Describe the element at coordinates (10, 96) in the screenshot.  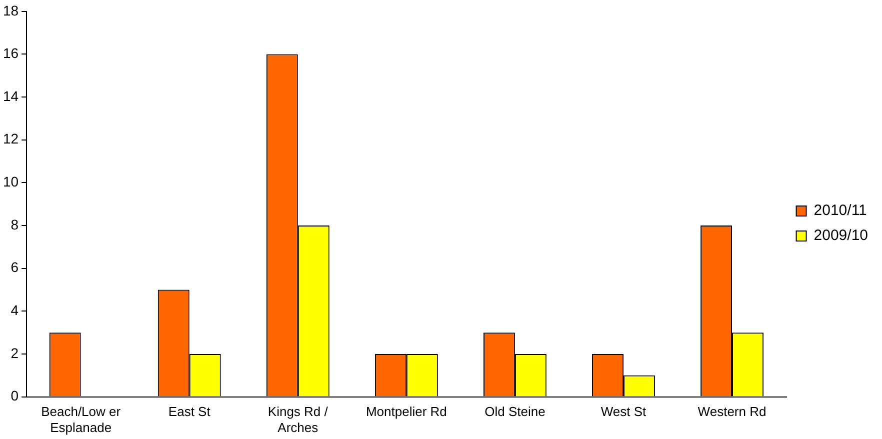
I see `y-tick-label: 14` at that location.